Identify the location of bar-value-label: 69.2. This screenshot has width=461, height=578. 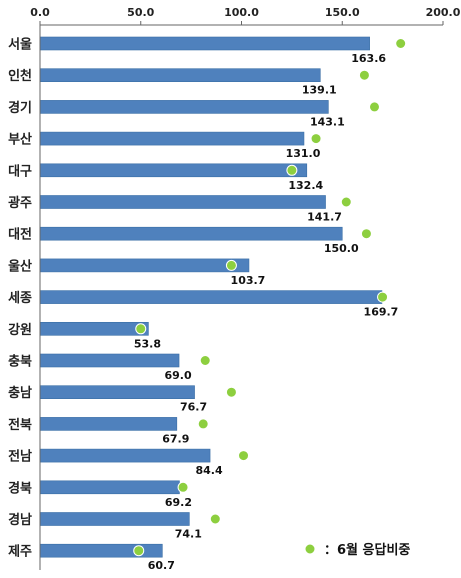
(178, 502).